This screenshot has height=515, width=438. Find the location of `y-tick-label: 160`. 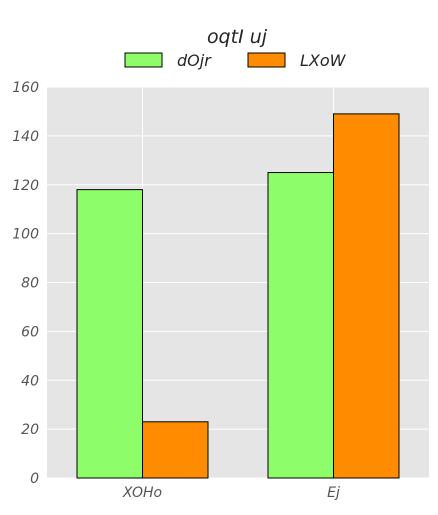

y-tick-label: 160 is located at coordinates (25, 88).